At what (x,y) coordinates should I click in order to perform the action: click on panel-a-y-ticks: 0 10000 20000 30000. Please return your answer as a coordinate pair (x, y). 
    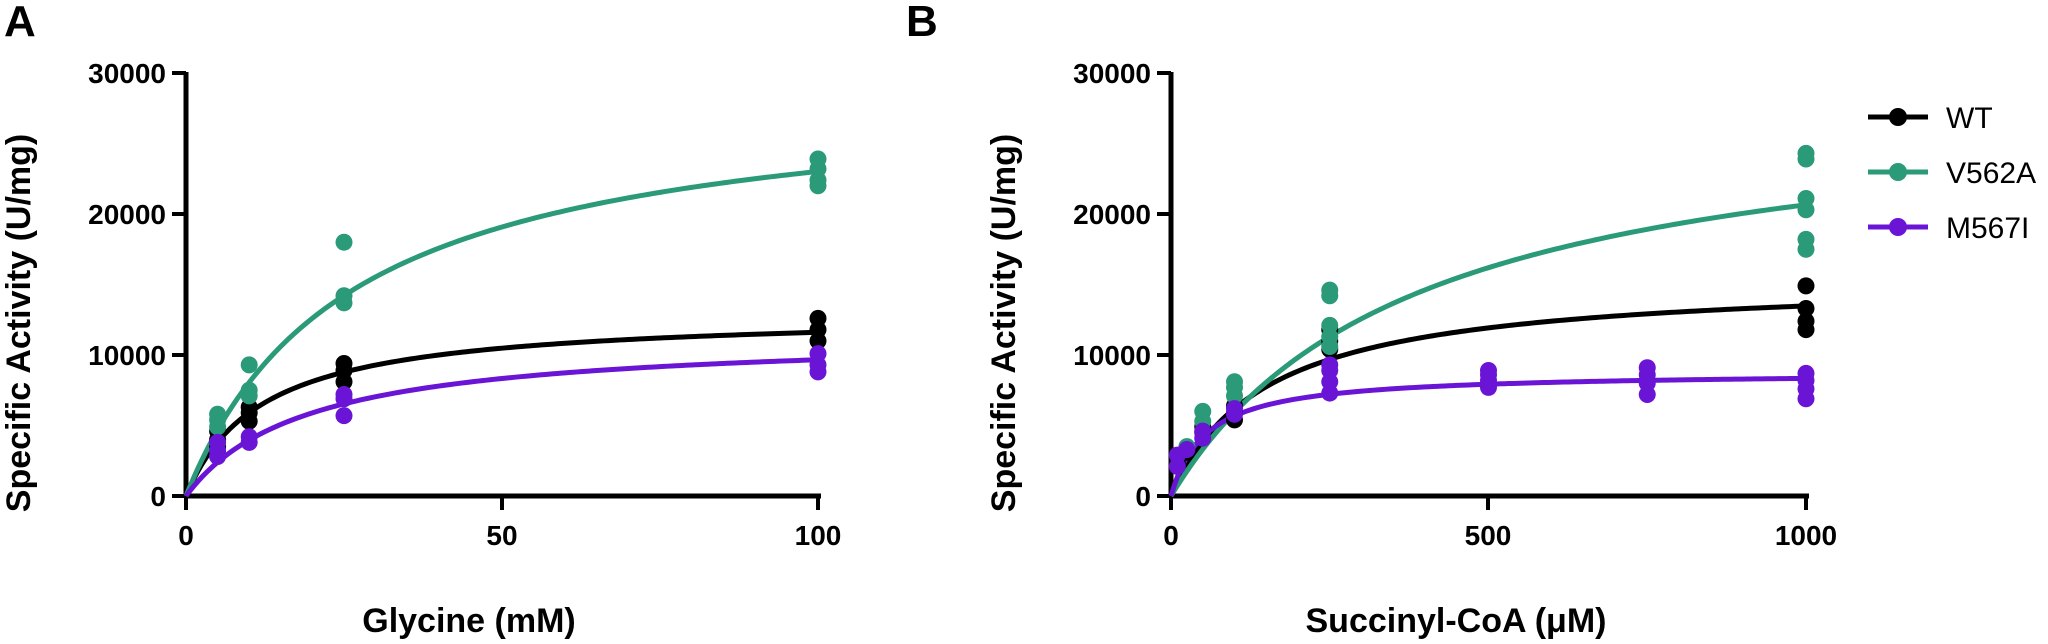
    Looking at the image, I should click on (137, 285).